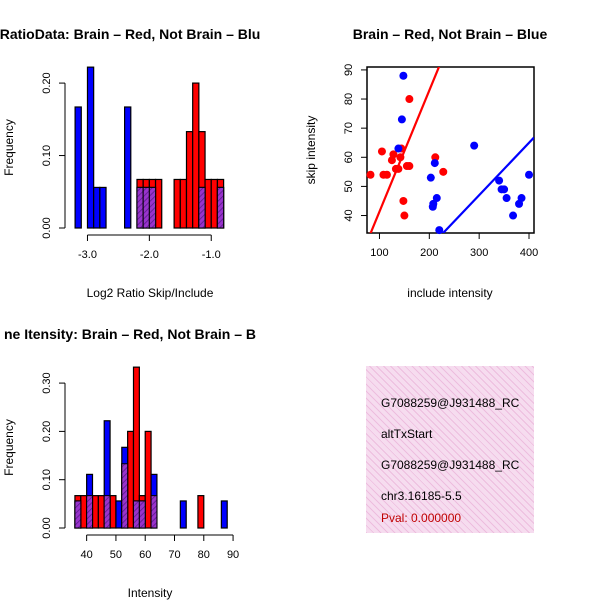  What do you see at coordinates (449, 293) in the screenshot?
I see `chart2-xlabel: include intensity` at bounding box center [449, 293].